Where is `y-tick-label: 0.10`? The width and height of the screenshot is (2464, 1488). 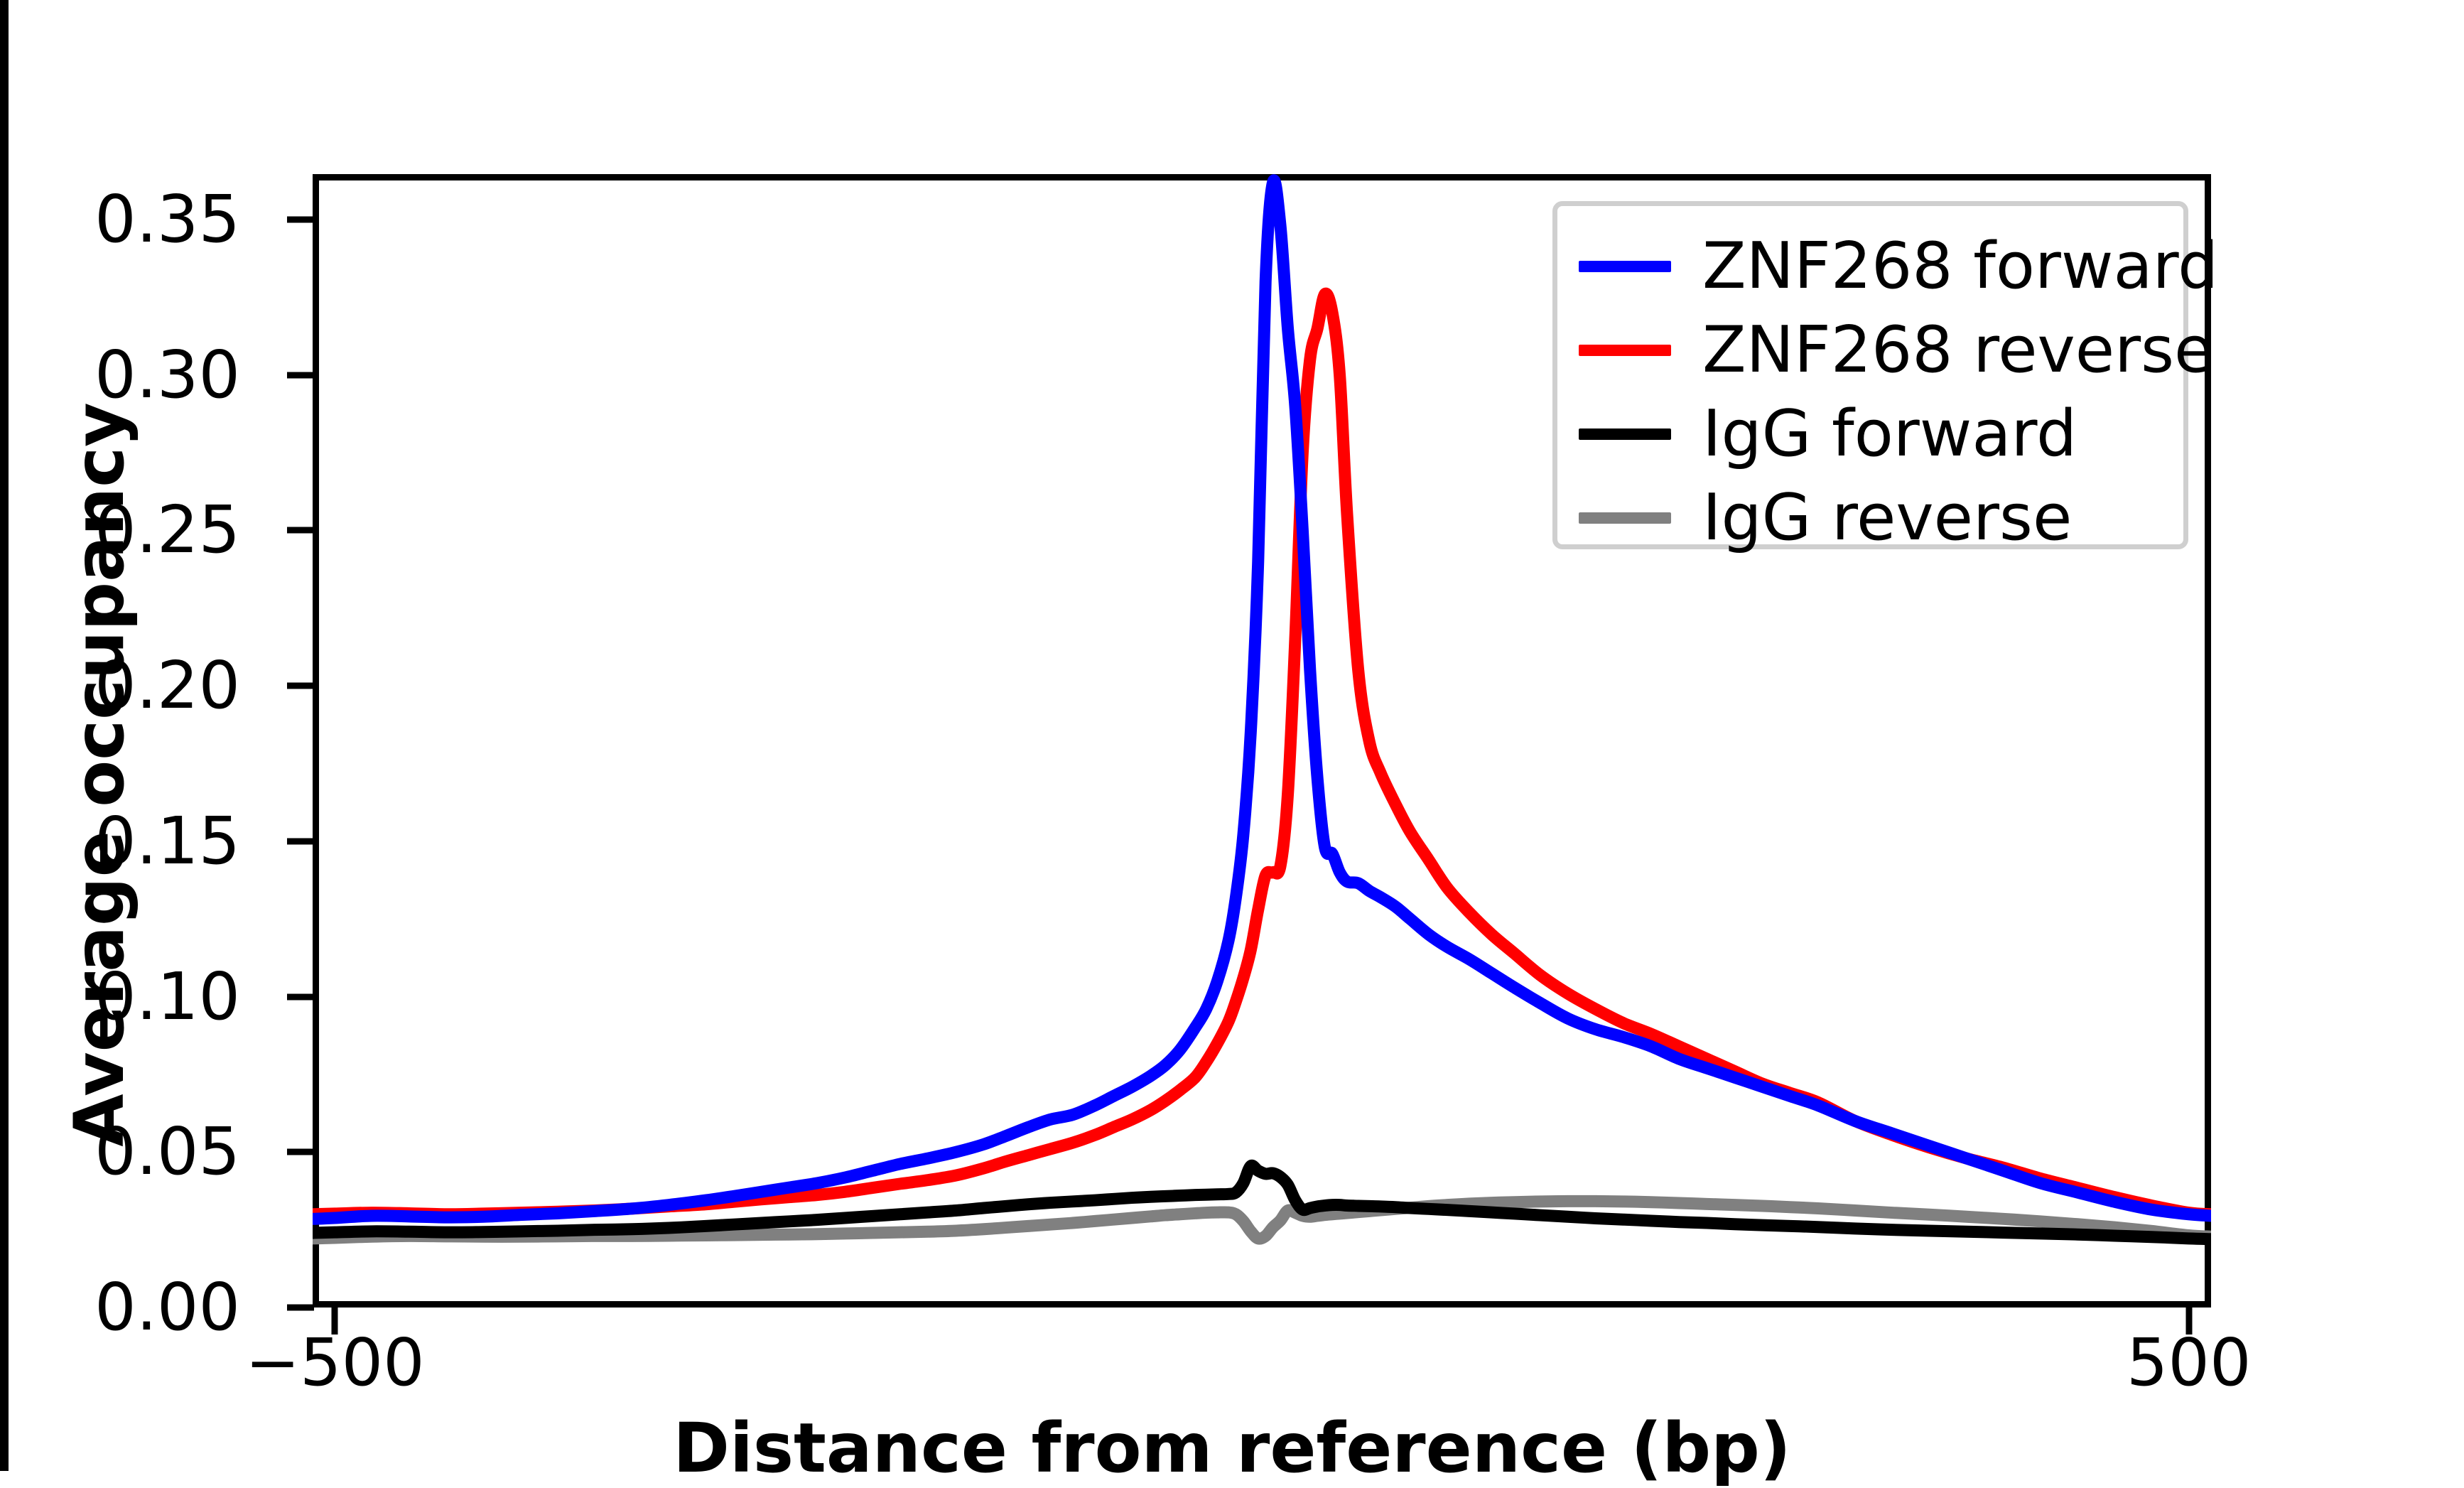
y-tick-label: 0.10 is located at coordinates (167, 996).